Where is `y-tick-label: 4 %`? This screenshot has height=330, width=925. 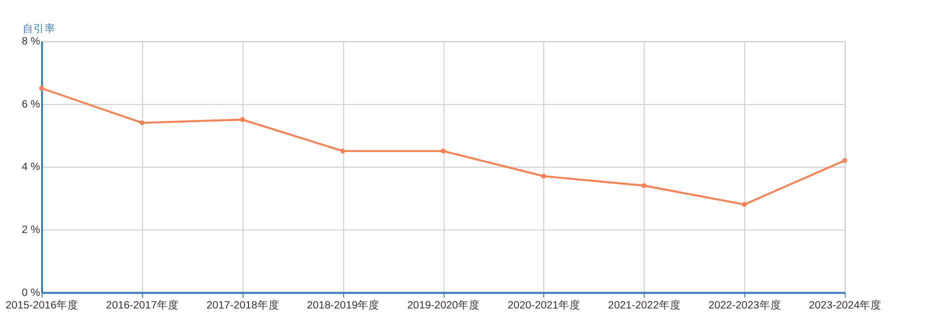
y-tick-label: 4 % is located at coordinates (31, 167).